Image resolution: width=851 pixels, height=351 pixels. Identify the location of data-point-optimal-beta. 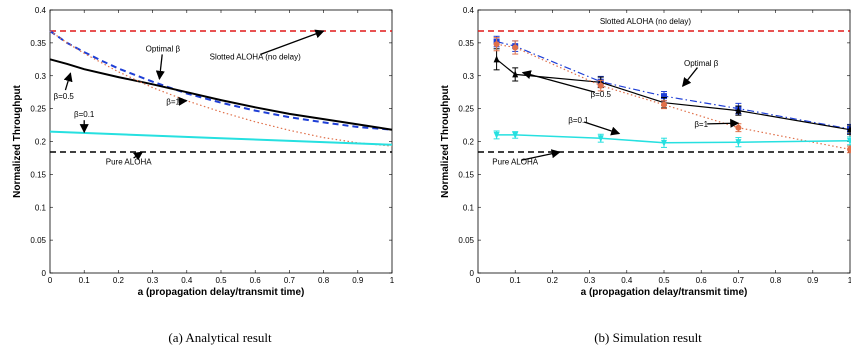
(664, 96).